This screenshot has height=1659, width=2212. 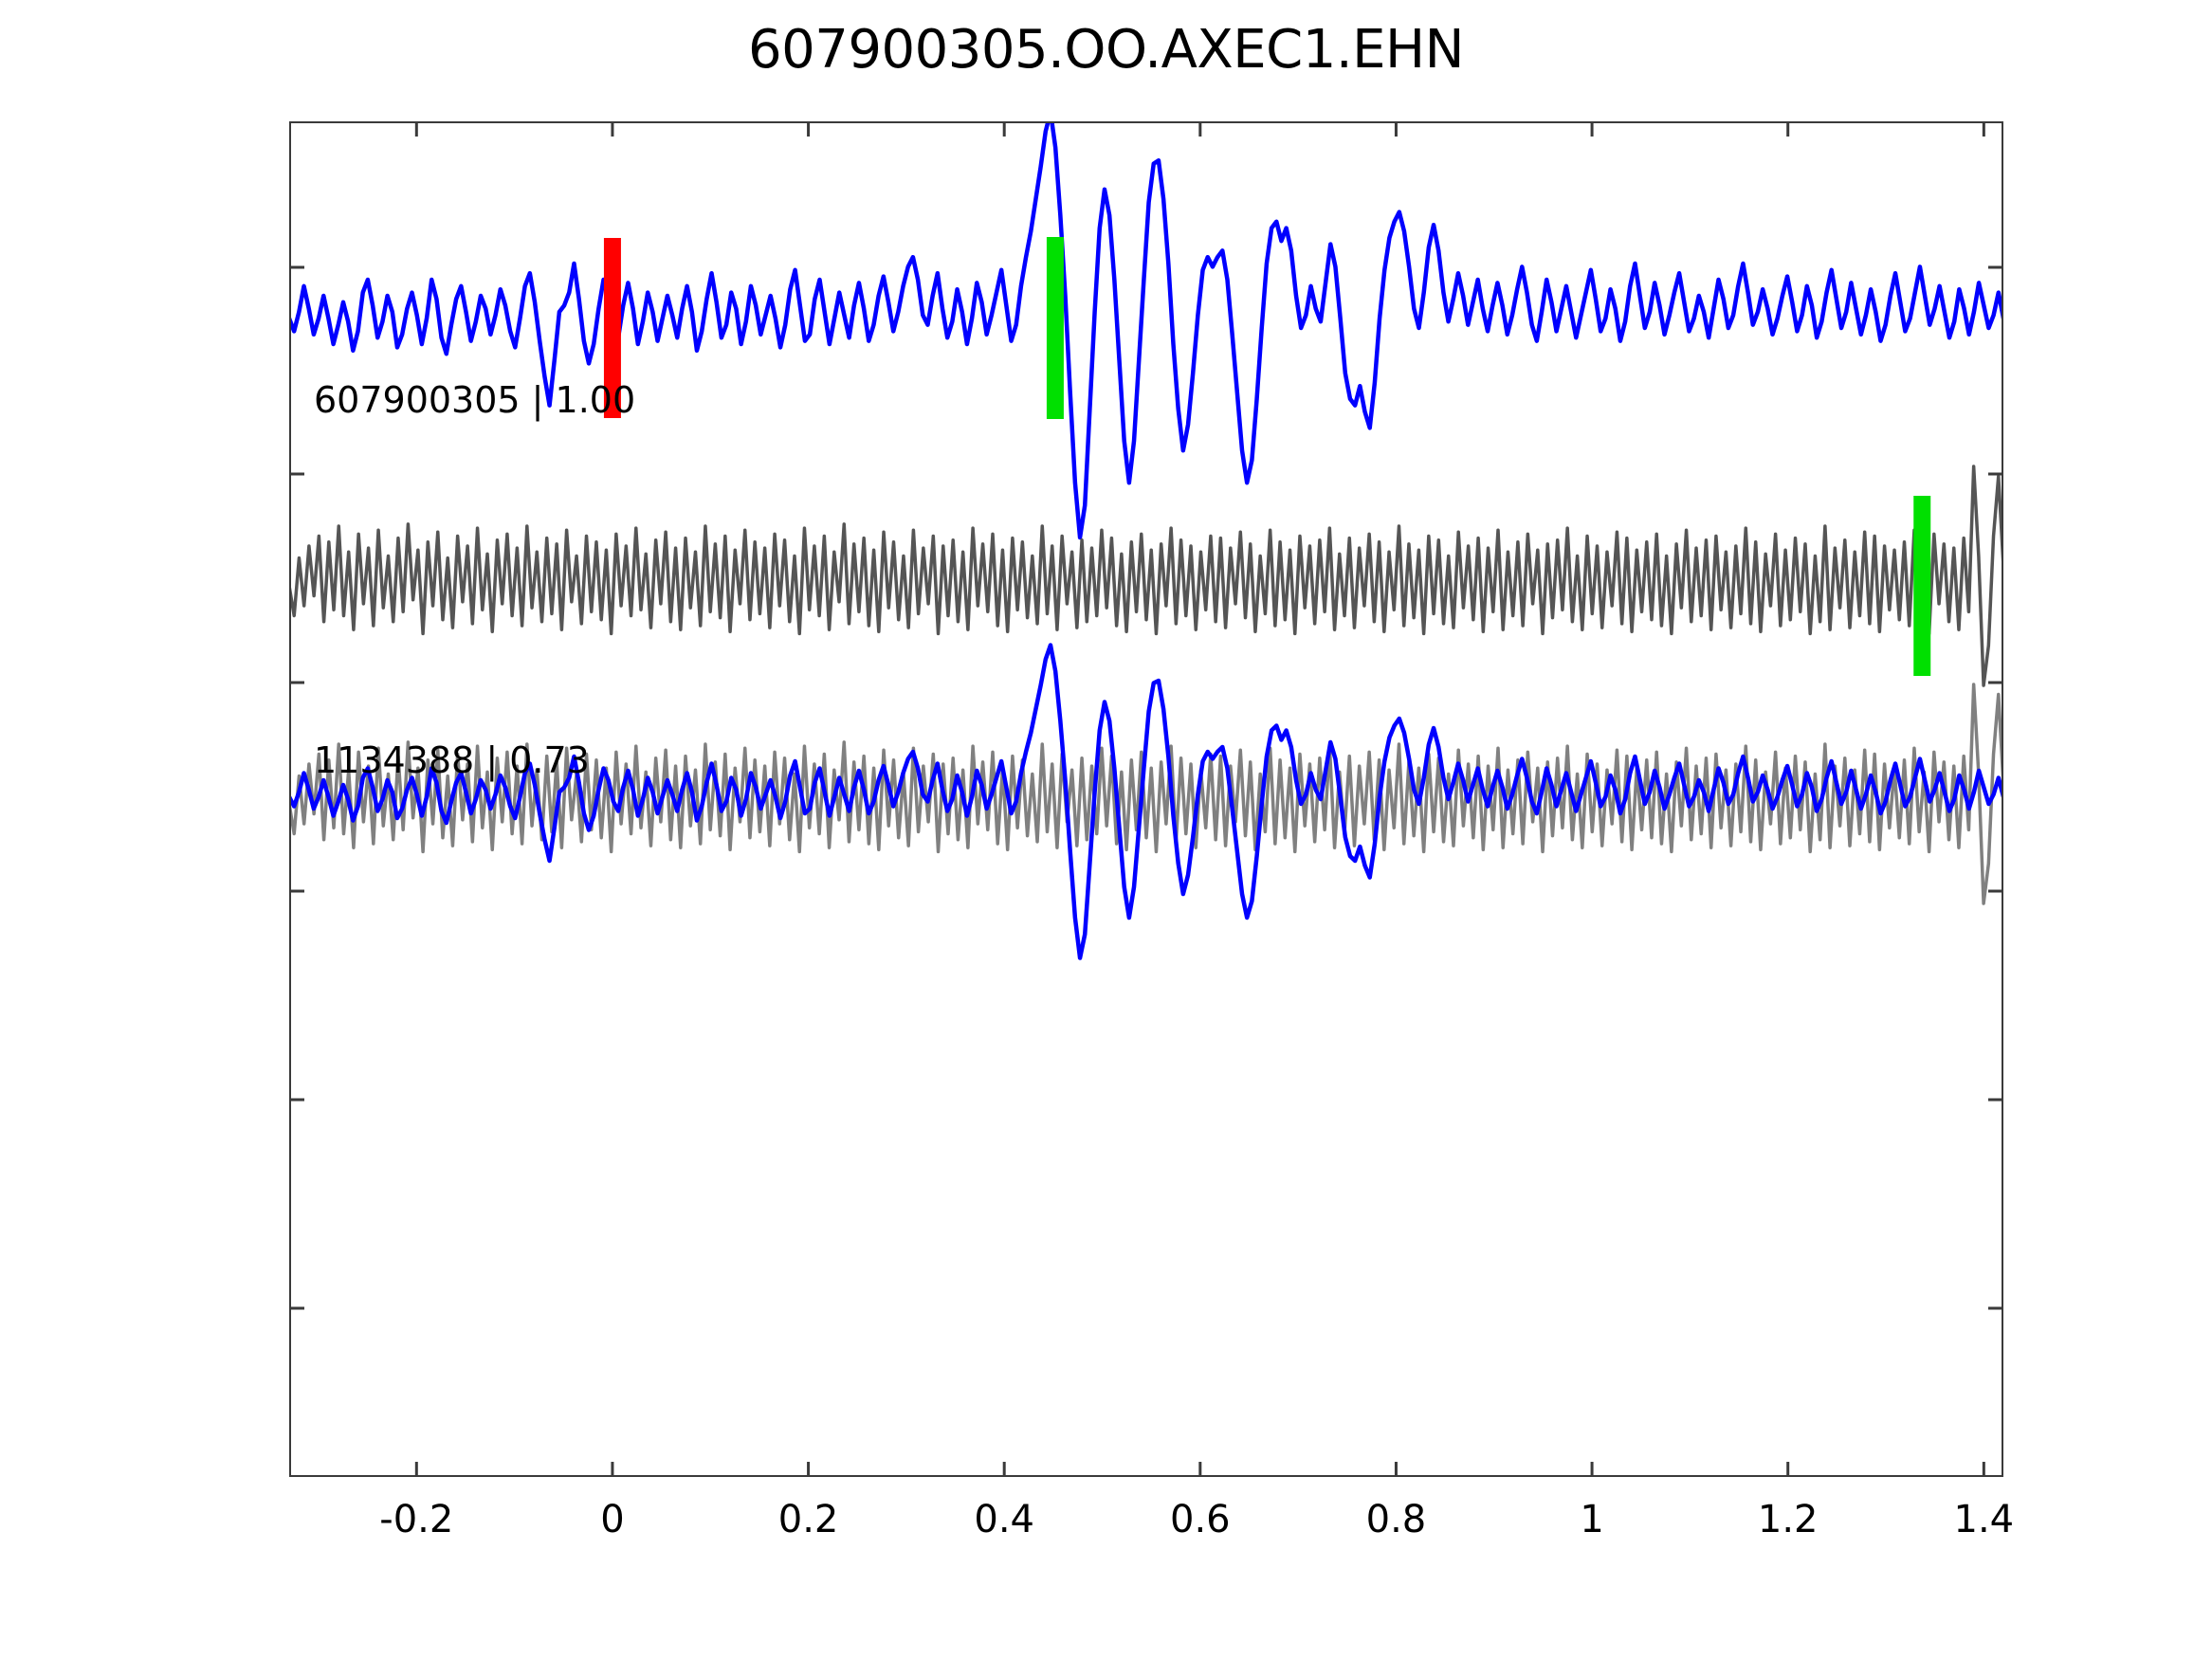 What do you see at coordinates (416, 1519) in the screenshot?
I see `x-tick-label: -0.2` at bounding box center [416, 1519].